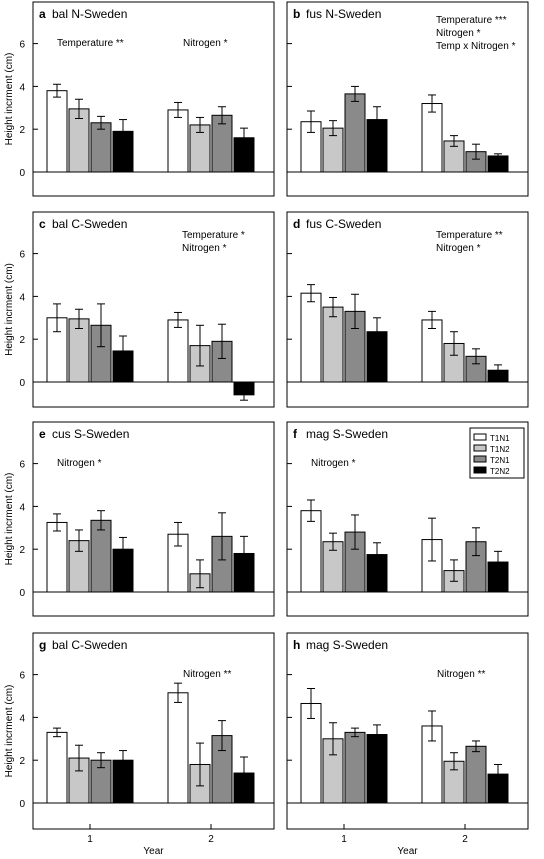 Image resolution: width=544 pixels, height=859 pixels. What do you see at coordinates (296, 14) in the screenshot?
I see `panel-letter: b` at bounding box center [296, 14].